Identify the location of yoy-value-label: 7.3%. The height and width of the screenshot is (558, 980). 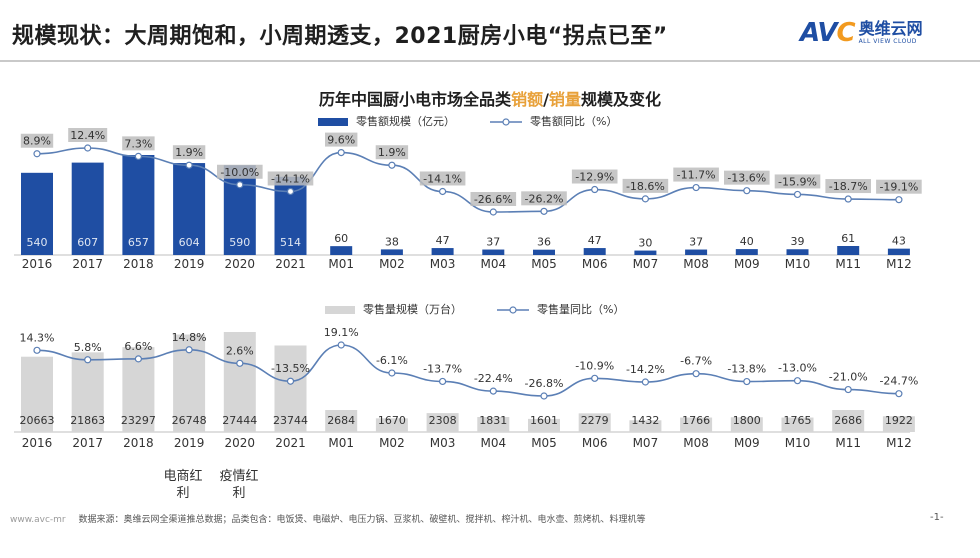
(138, 143).